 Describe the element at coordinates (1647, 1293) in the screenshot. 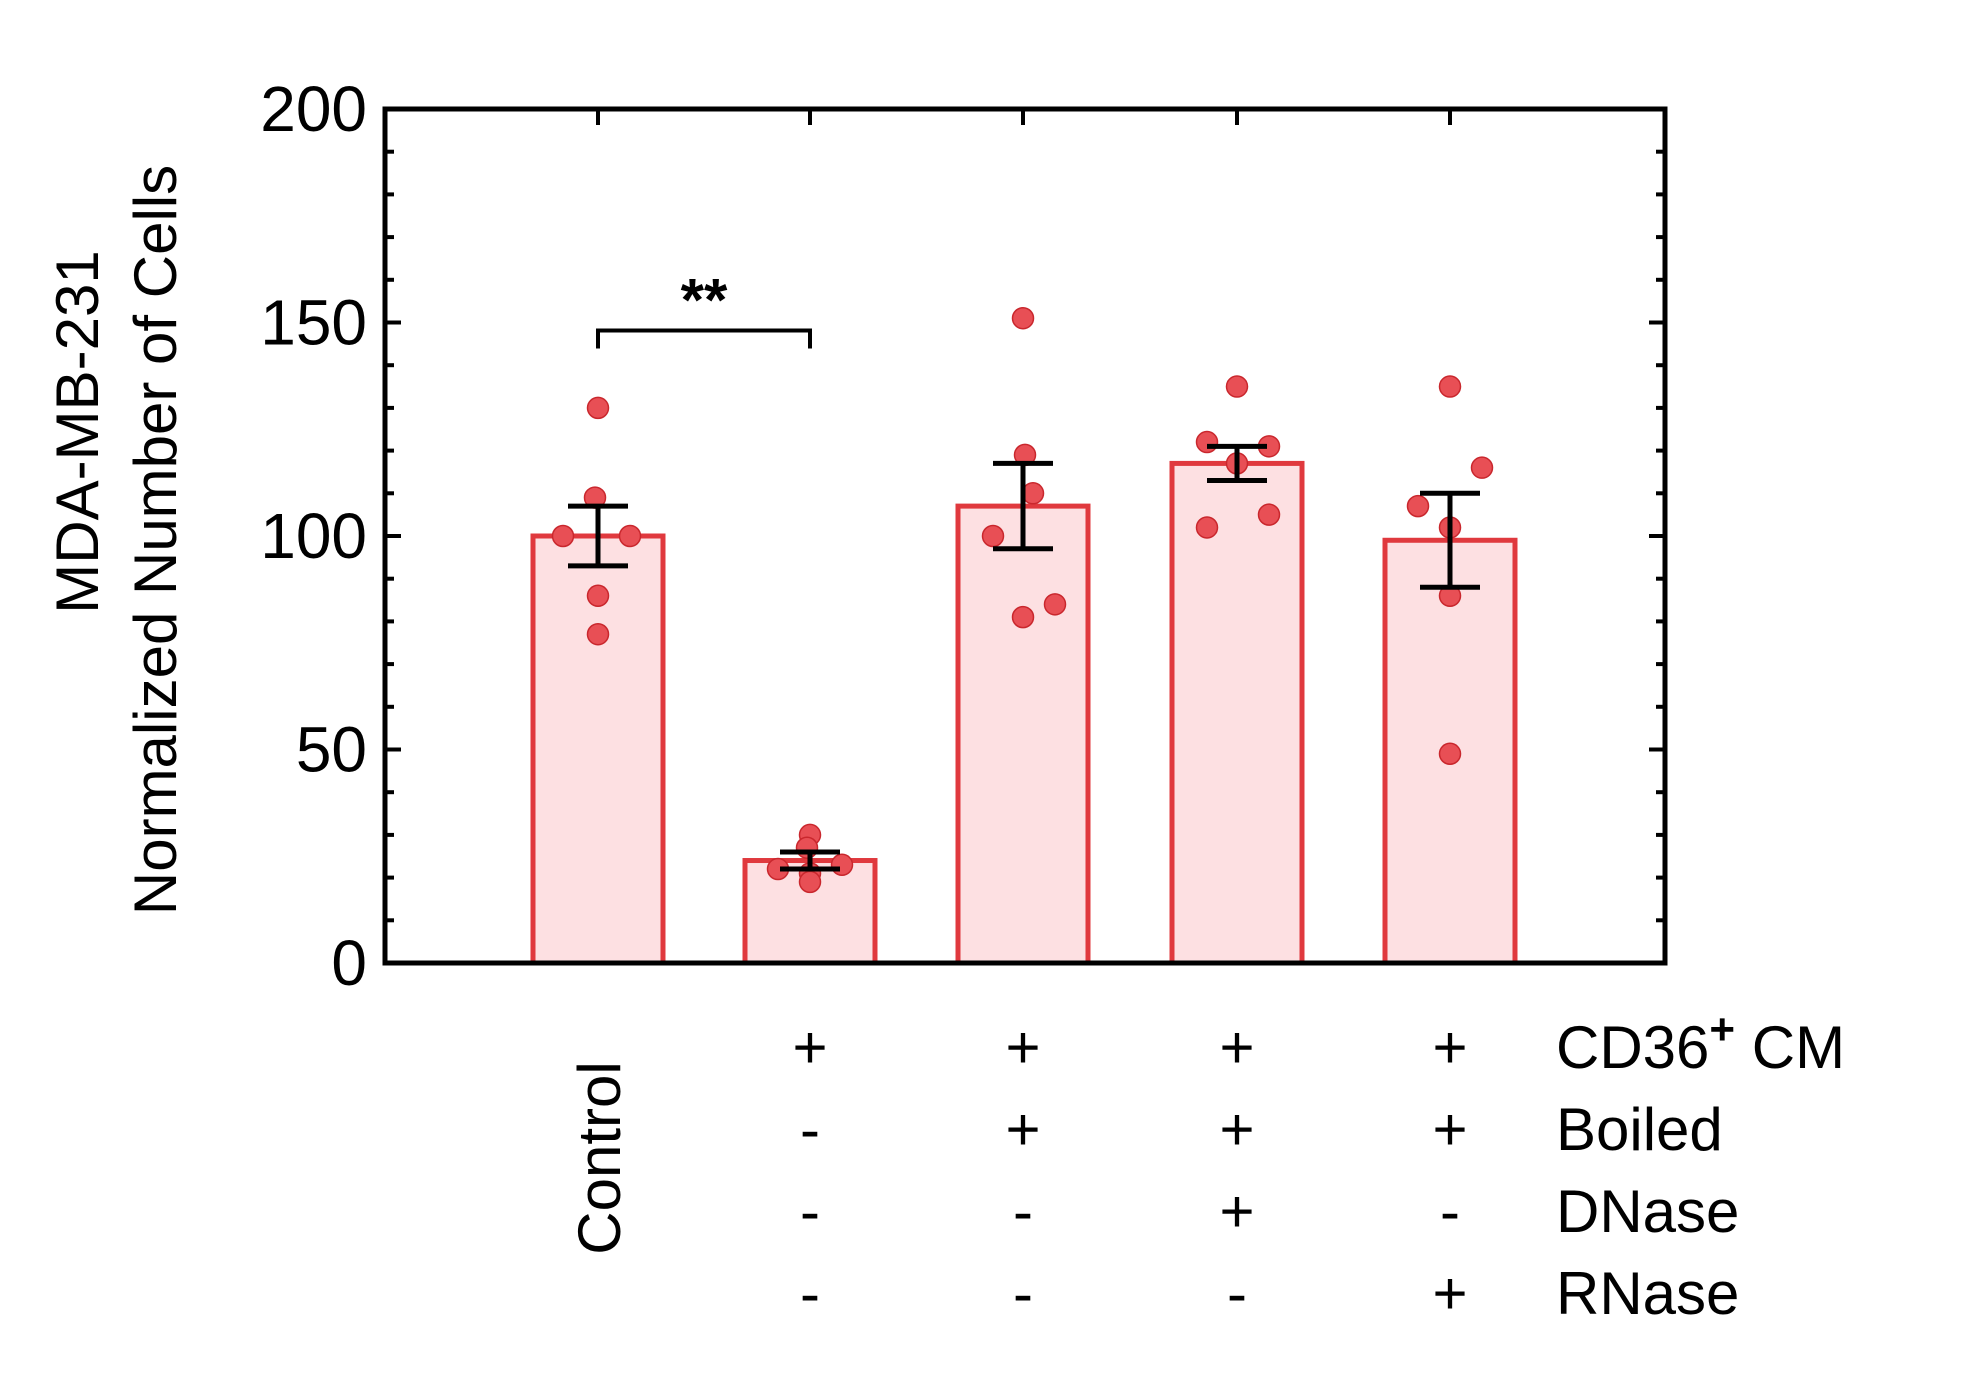

I see `condition-label: RNase` at that location.